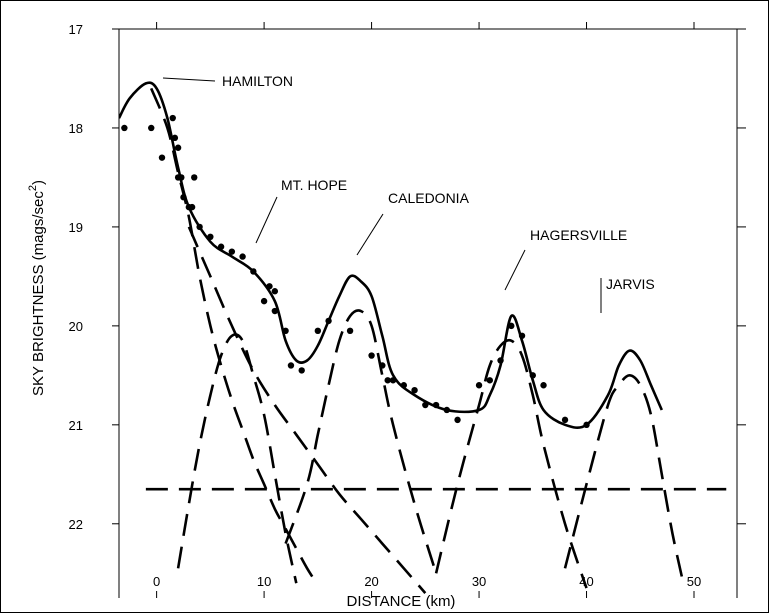  Describe the element at coordinates (38, 182) in the screenshot. I see `y-axis-label-close: )` at that location.